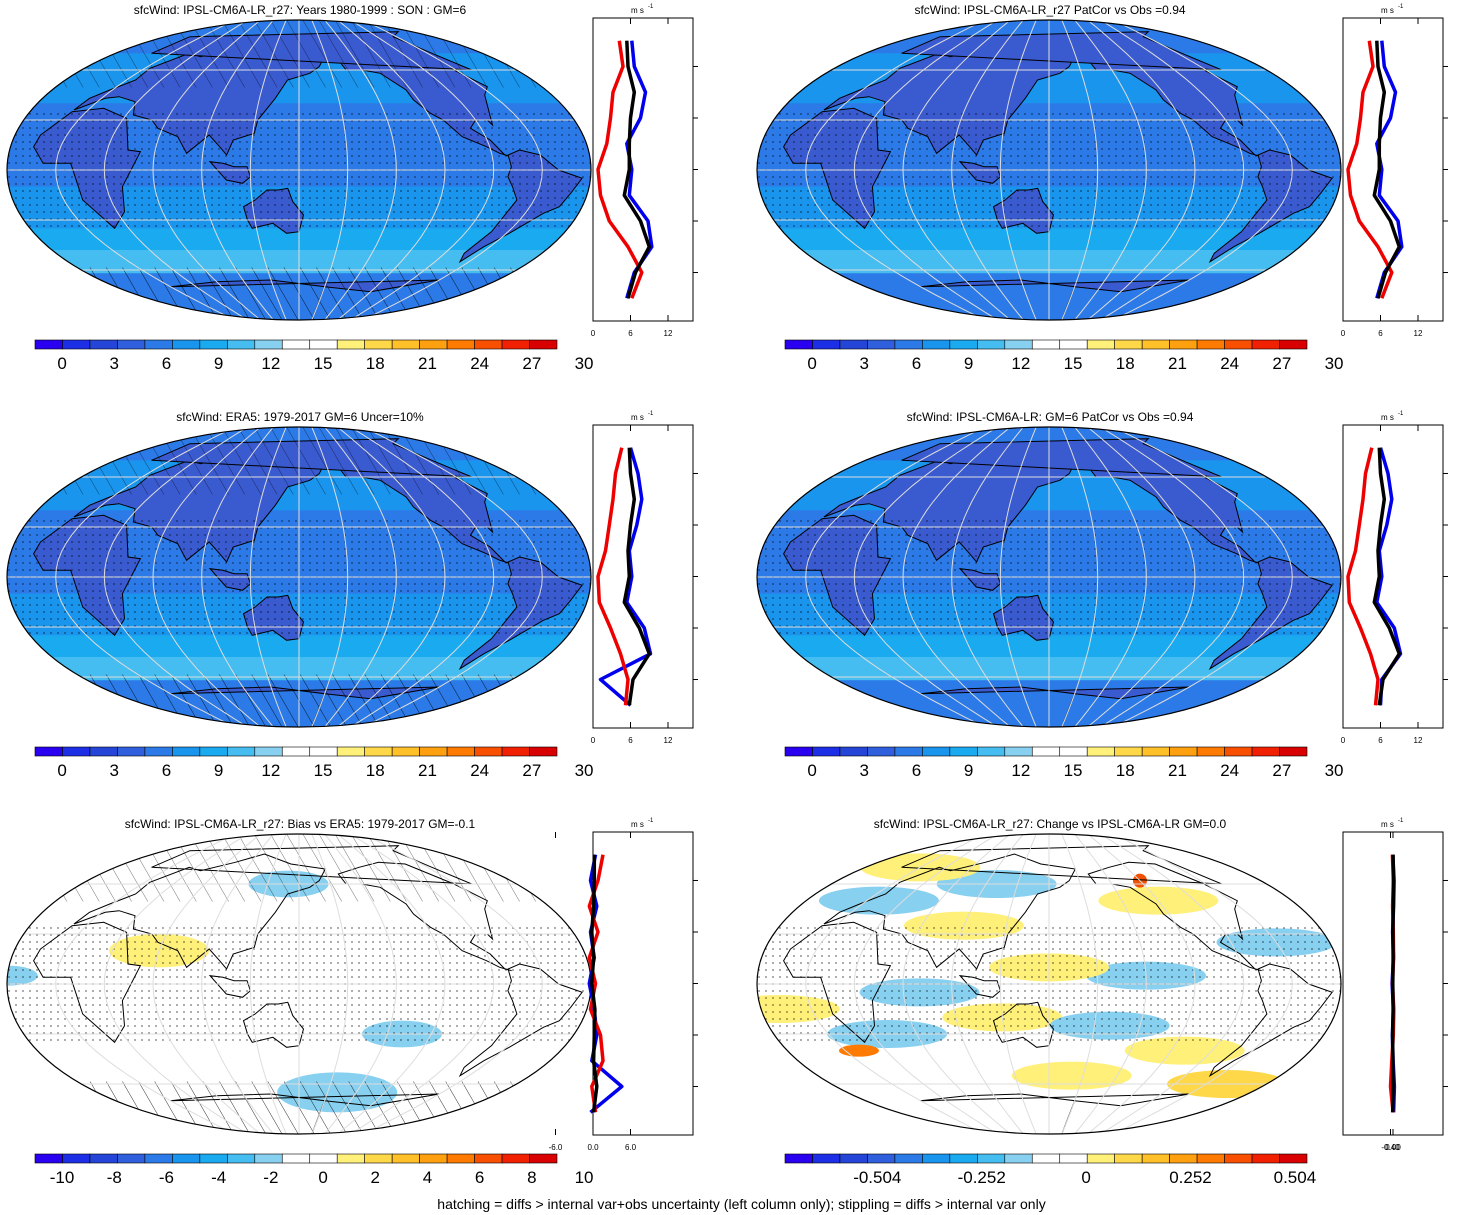 This screenshot has width=1483, height=1215. Describe the element at coordinates (114, 1177) in the screenshot. I see `colorbar-tick-label: -8` at that location.